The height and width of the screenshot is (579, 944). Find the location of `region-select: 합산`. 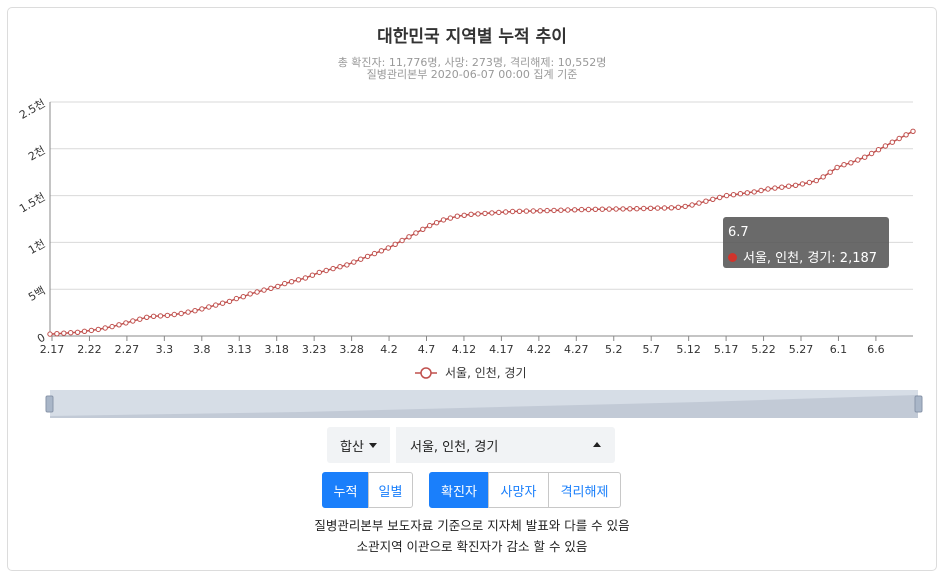

region-select: 합산 is located at coordinates (358, 445).